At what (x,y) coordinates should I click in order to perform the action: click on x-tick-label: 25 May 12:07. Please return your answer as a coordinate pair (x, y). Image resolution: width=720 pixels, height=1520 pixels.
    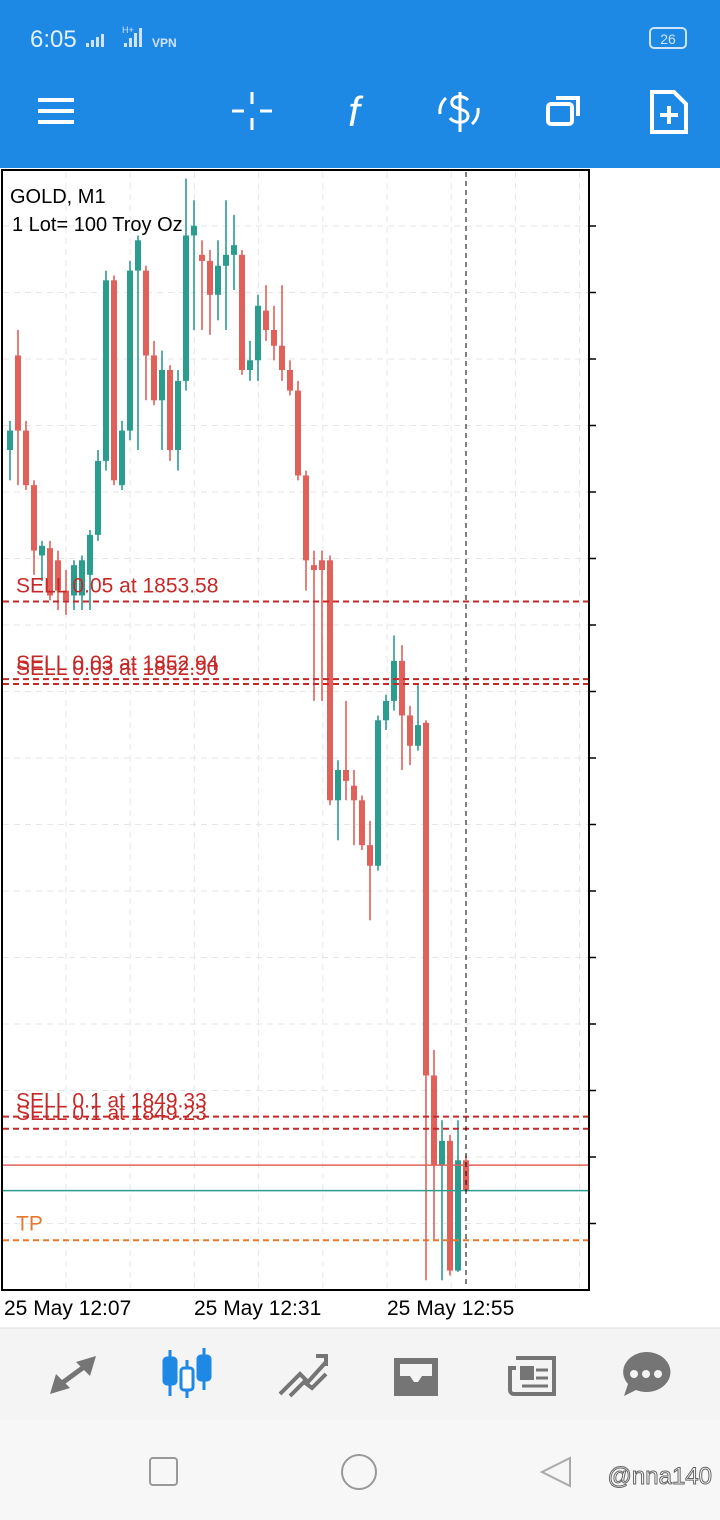
    Looking at the image, I should click on (67, 1308).